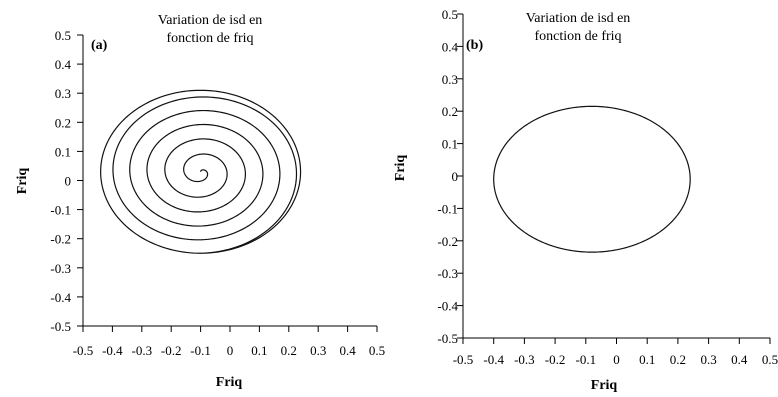 The width and height of the screenshot is (778, 397). I want to click on spiral-trace, so click(201, 171).